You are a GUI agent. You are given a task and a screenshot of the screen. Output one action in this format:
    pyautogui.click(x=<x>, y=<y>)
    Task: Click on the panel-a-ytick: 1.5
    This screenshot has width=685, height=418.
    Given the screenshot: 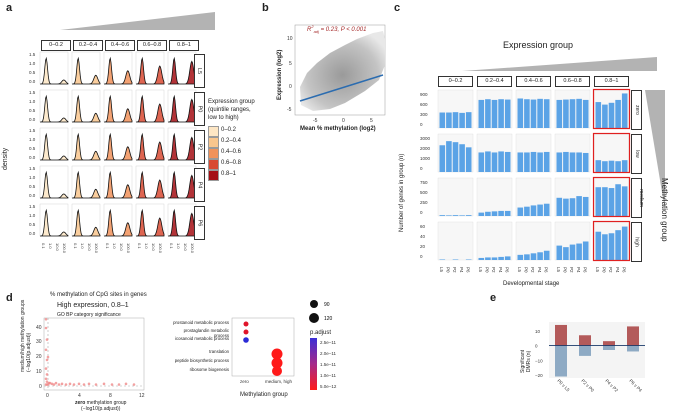 What is the action you would take?
    pyautogui.click(x=32, y=92)
    